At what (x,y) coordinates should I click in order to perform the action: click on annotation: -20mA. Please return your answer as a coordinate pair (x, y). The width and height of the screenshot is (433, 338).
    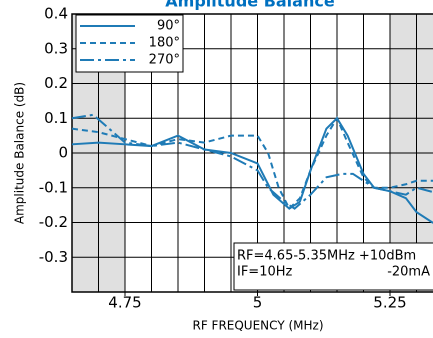
    Looking at the image, I should click on (408, 272).